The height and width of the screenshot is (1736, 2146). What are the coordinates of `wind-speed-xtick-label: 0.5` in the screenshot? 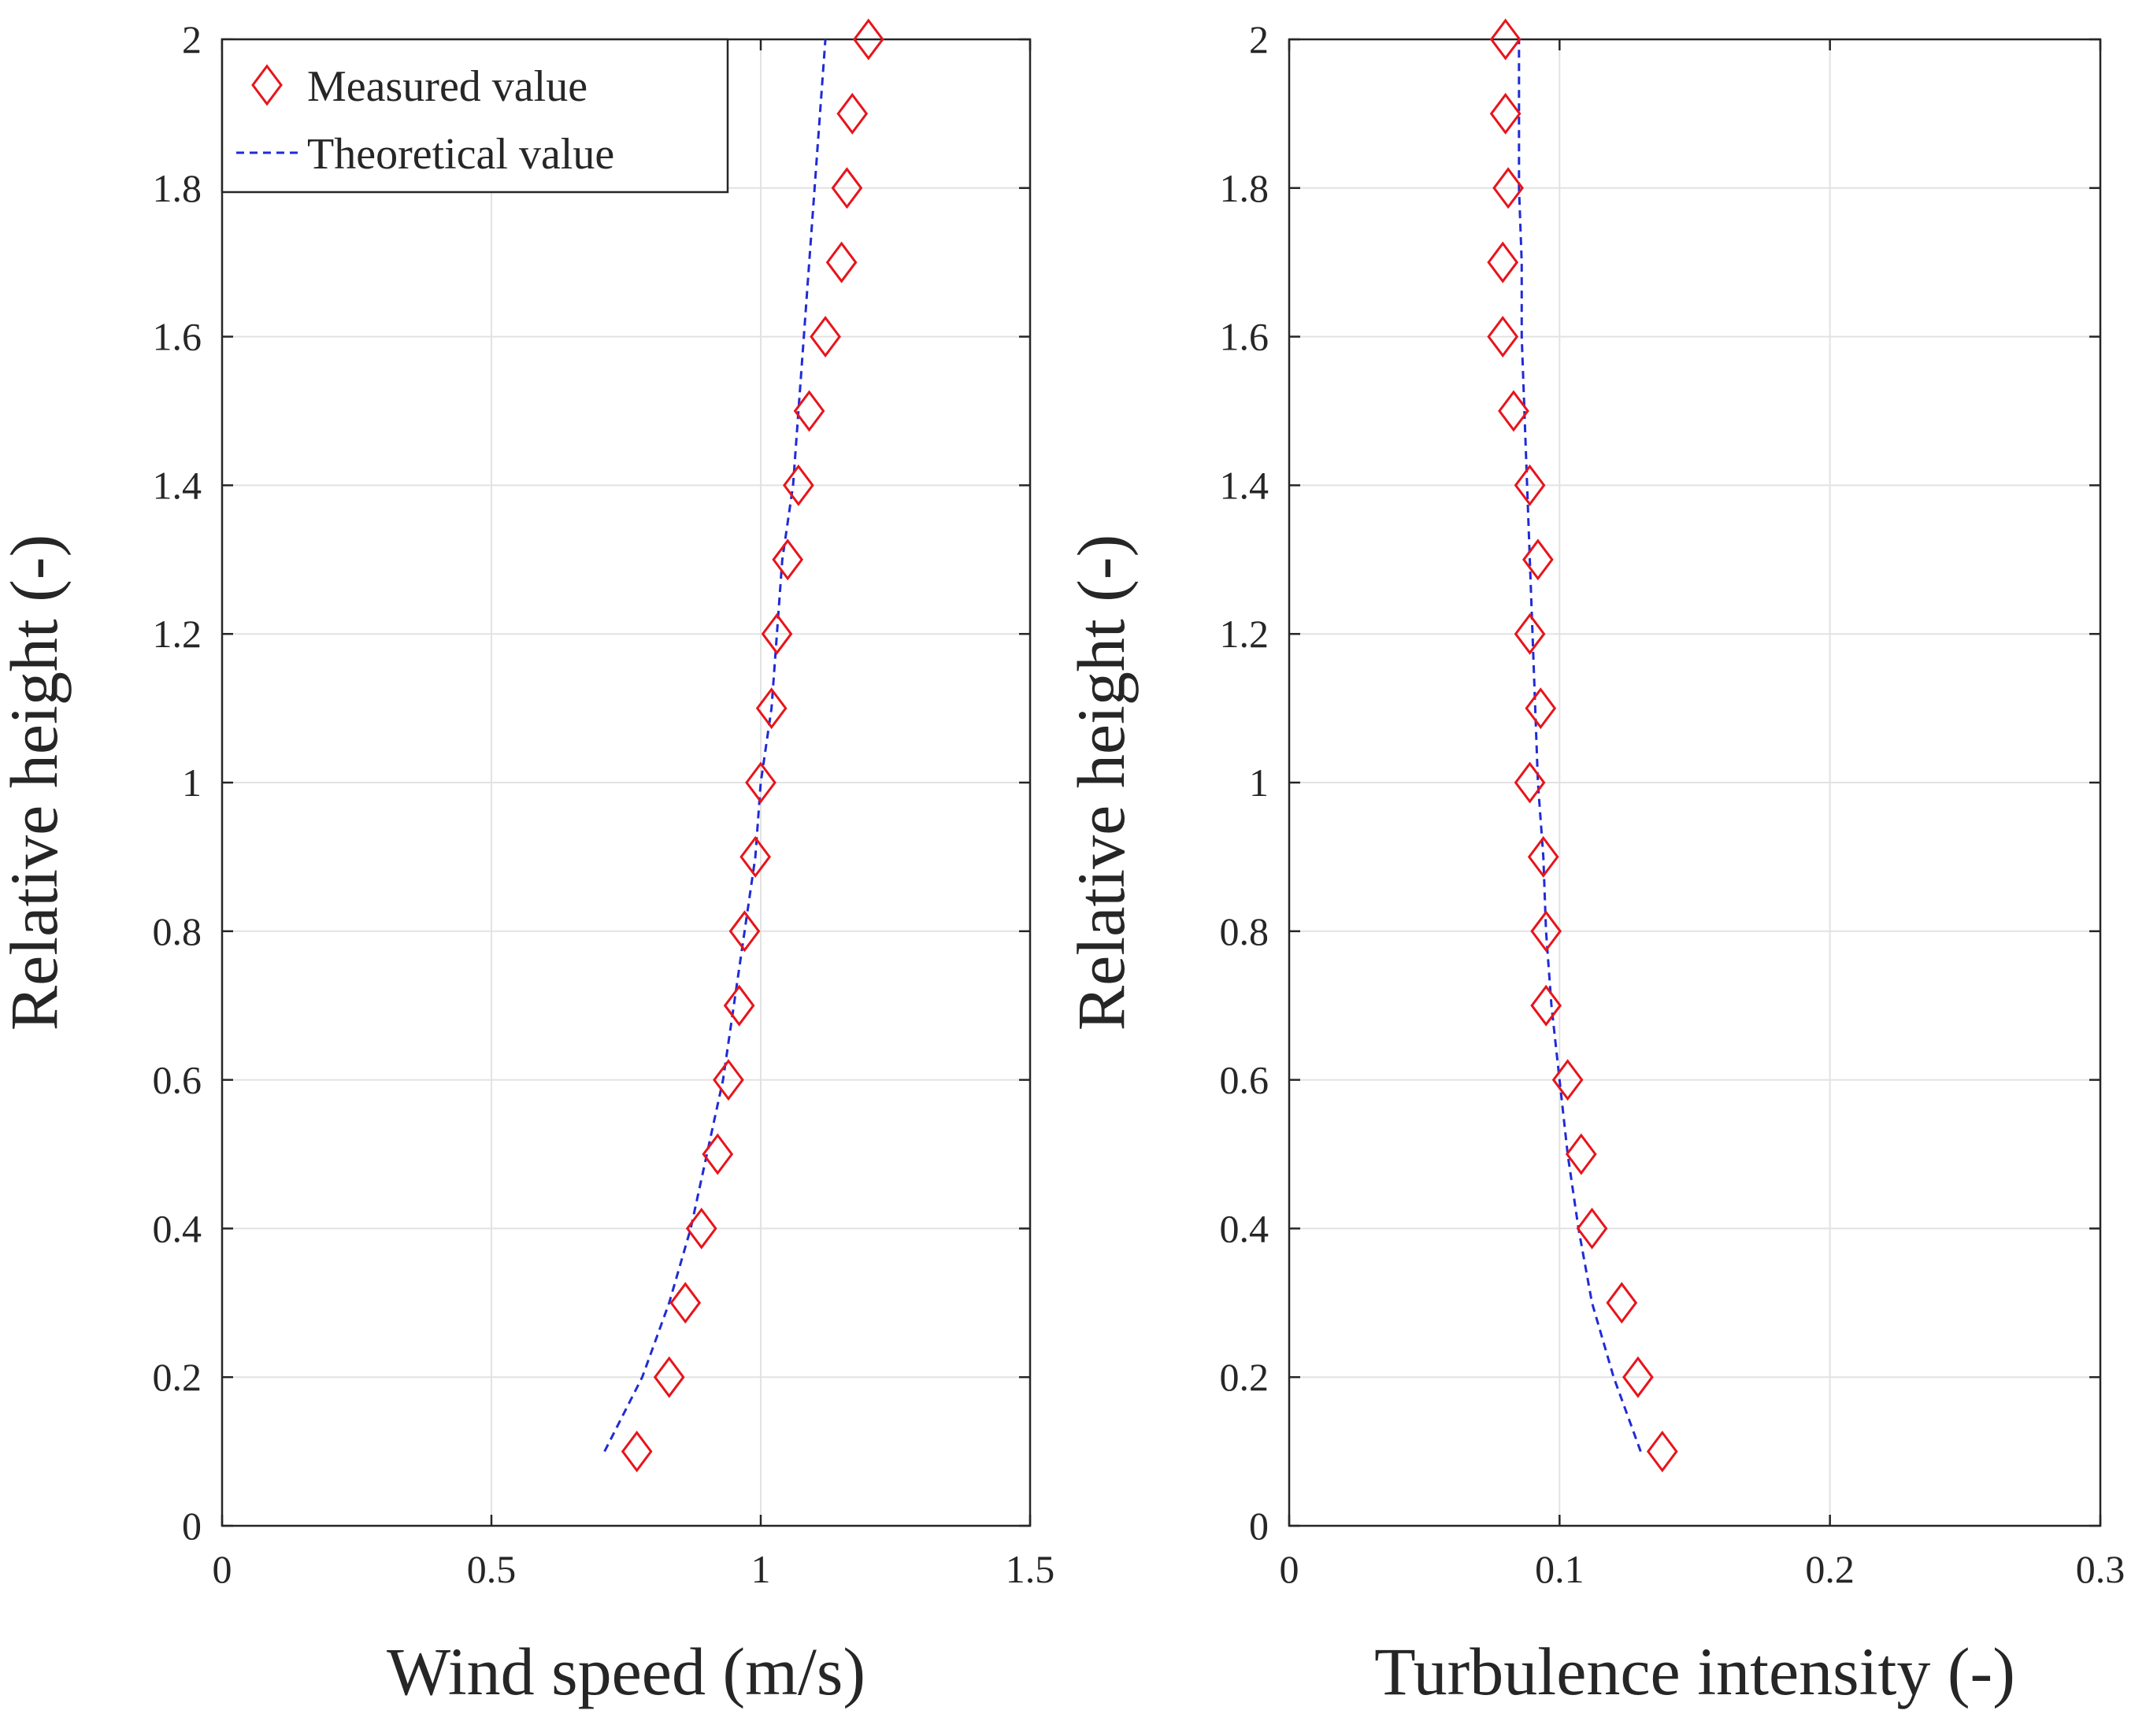 It's located at (492, 1569).